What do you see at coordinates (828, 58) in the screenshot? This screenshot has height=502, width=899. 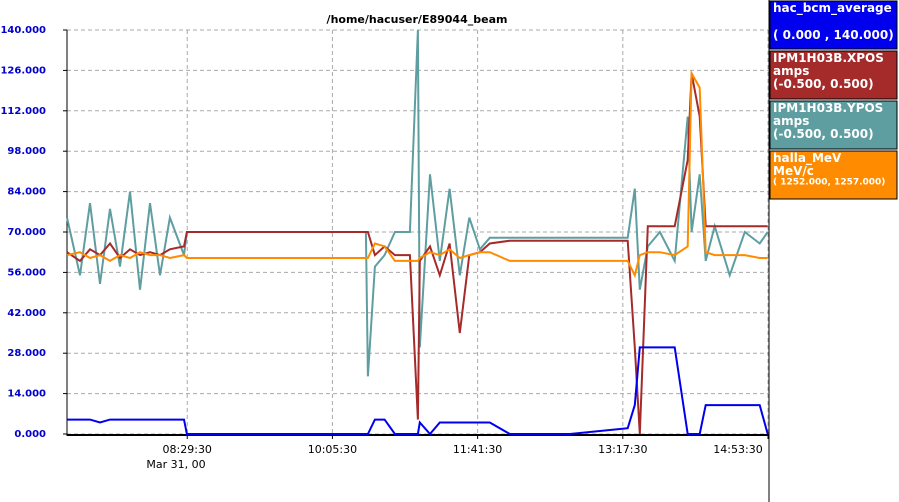 I see `legend-name: IPM1H03B.XPOS` at bounding box center [828, 58].